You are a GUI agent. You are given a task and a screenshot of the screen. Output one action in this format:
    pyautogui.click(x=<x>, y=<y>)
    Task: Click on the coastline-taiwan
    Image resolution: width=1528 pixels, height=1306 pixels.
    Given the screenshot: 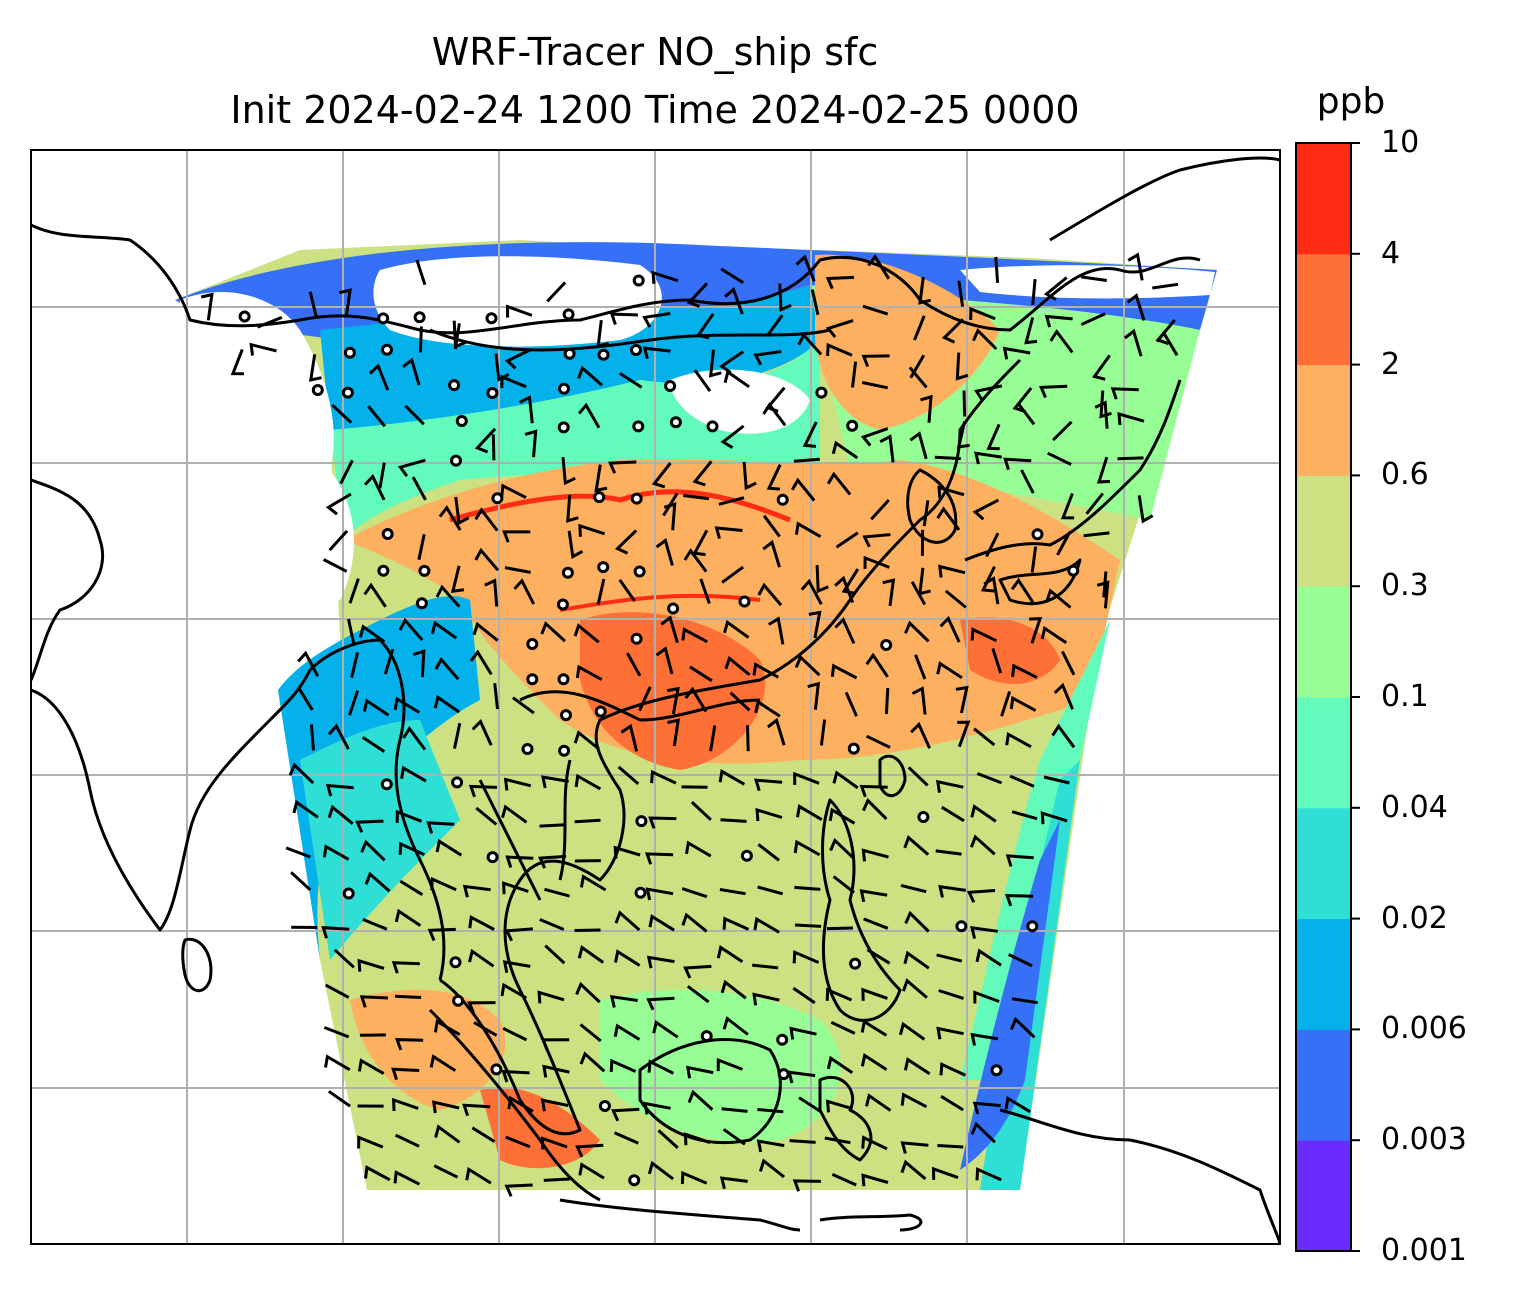 What is the action you would take?
    pyautogui.click(x=892, y=776)
    